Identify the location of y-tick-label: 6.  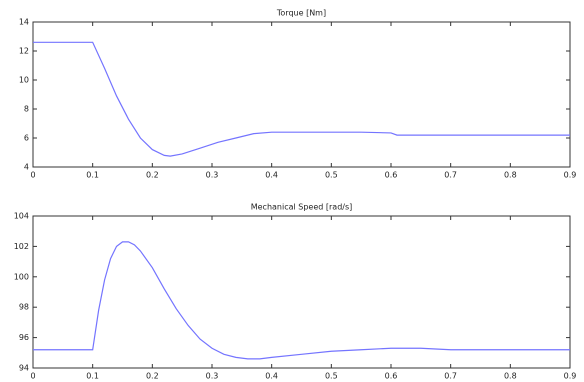
(26, 138).